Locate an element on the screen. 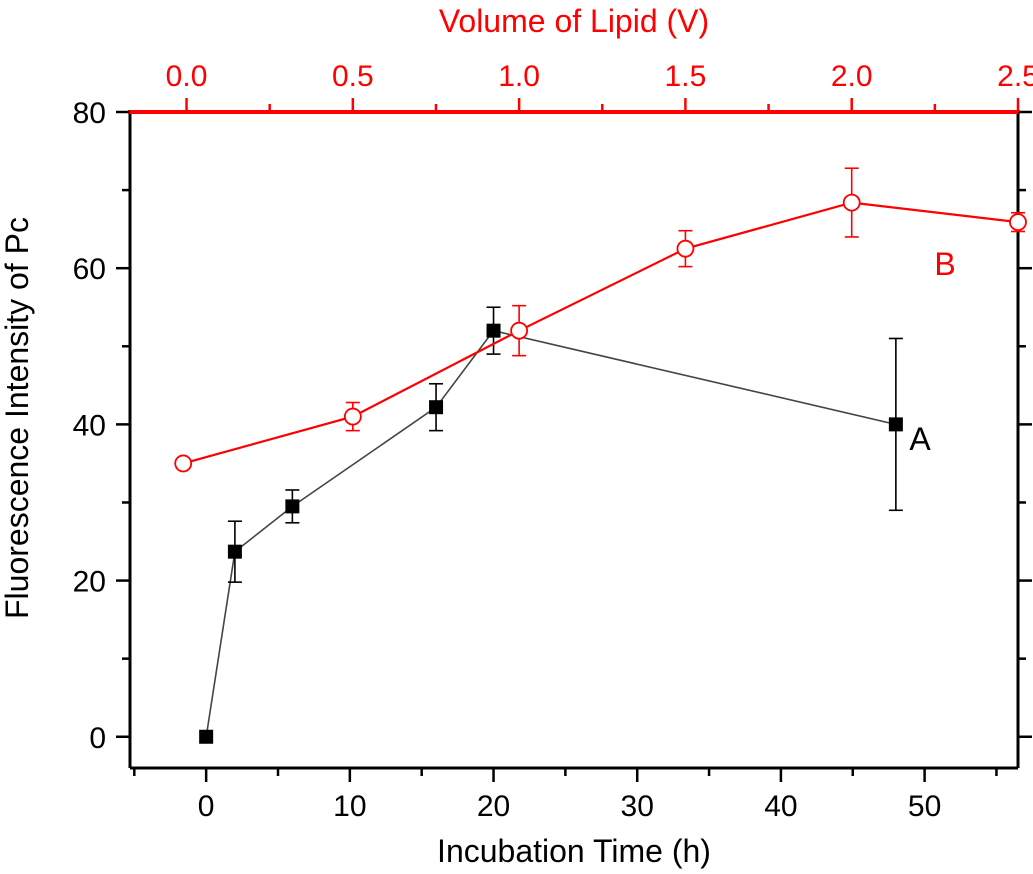 The width and height of the screenshot is (1033, 874). y-tick-label: 40 is located at coordinates (89, 425).